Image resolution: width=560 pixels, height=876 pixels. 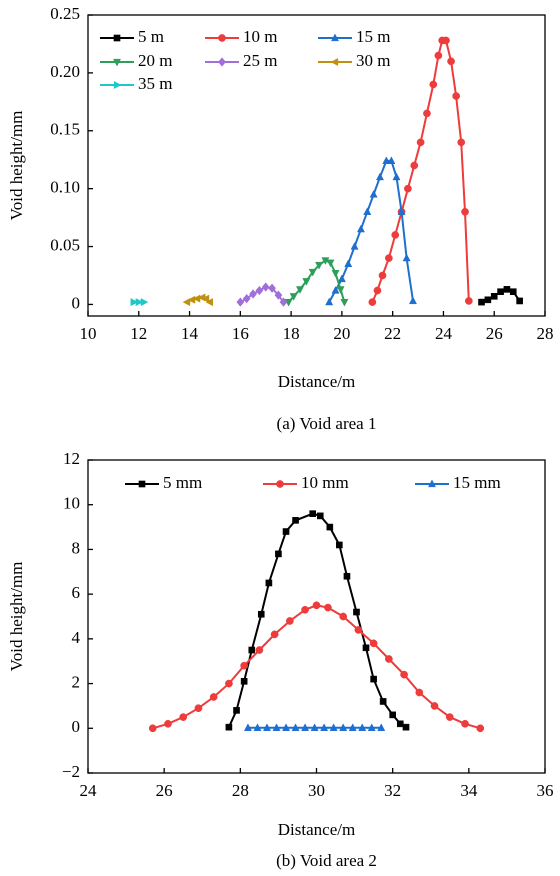 What do you see at coordinates (373, 60) in the screenshot?
I see `legend-label: 30 m` at bounding box center [373, 60].